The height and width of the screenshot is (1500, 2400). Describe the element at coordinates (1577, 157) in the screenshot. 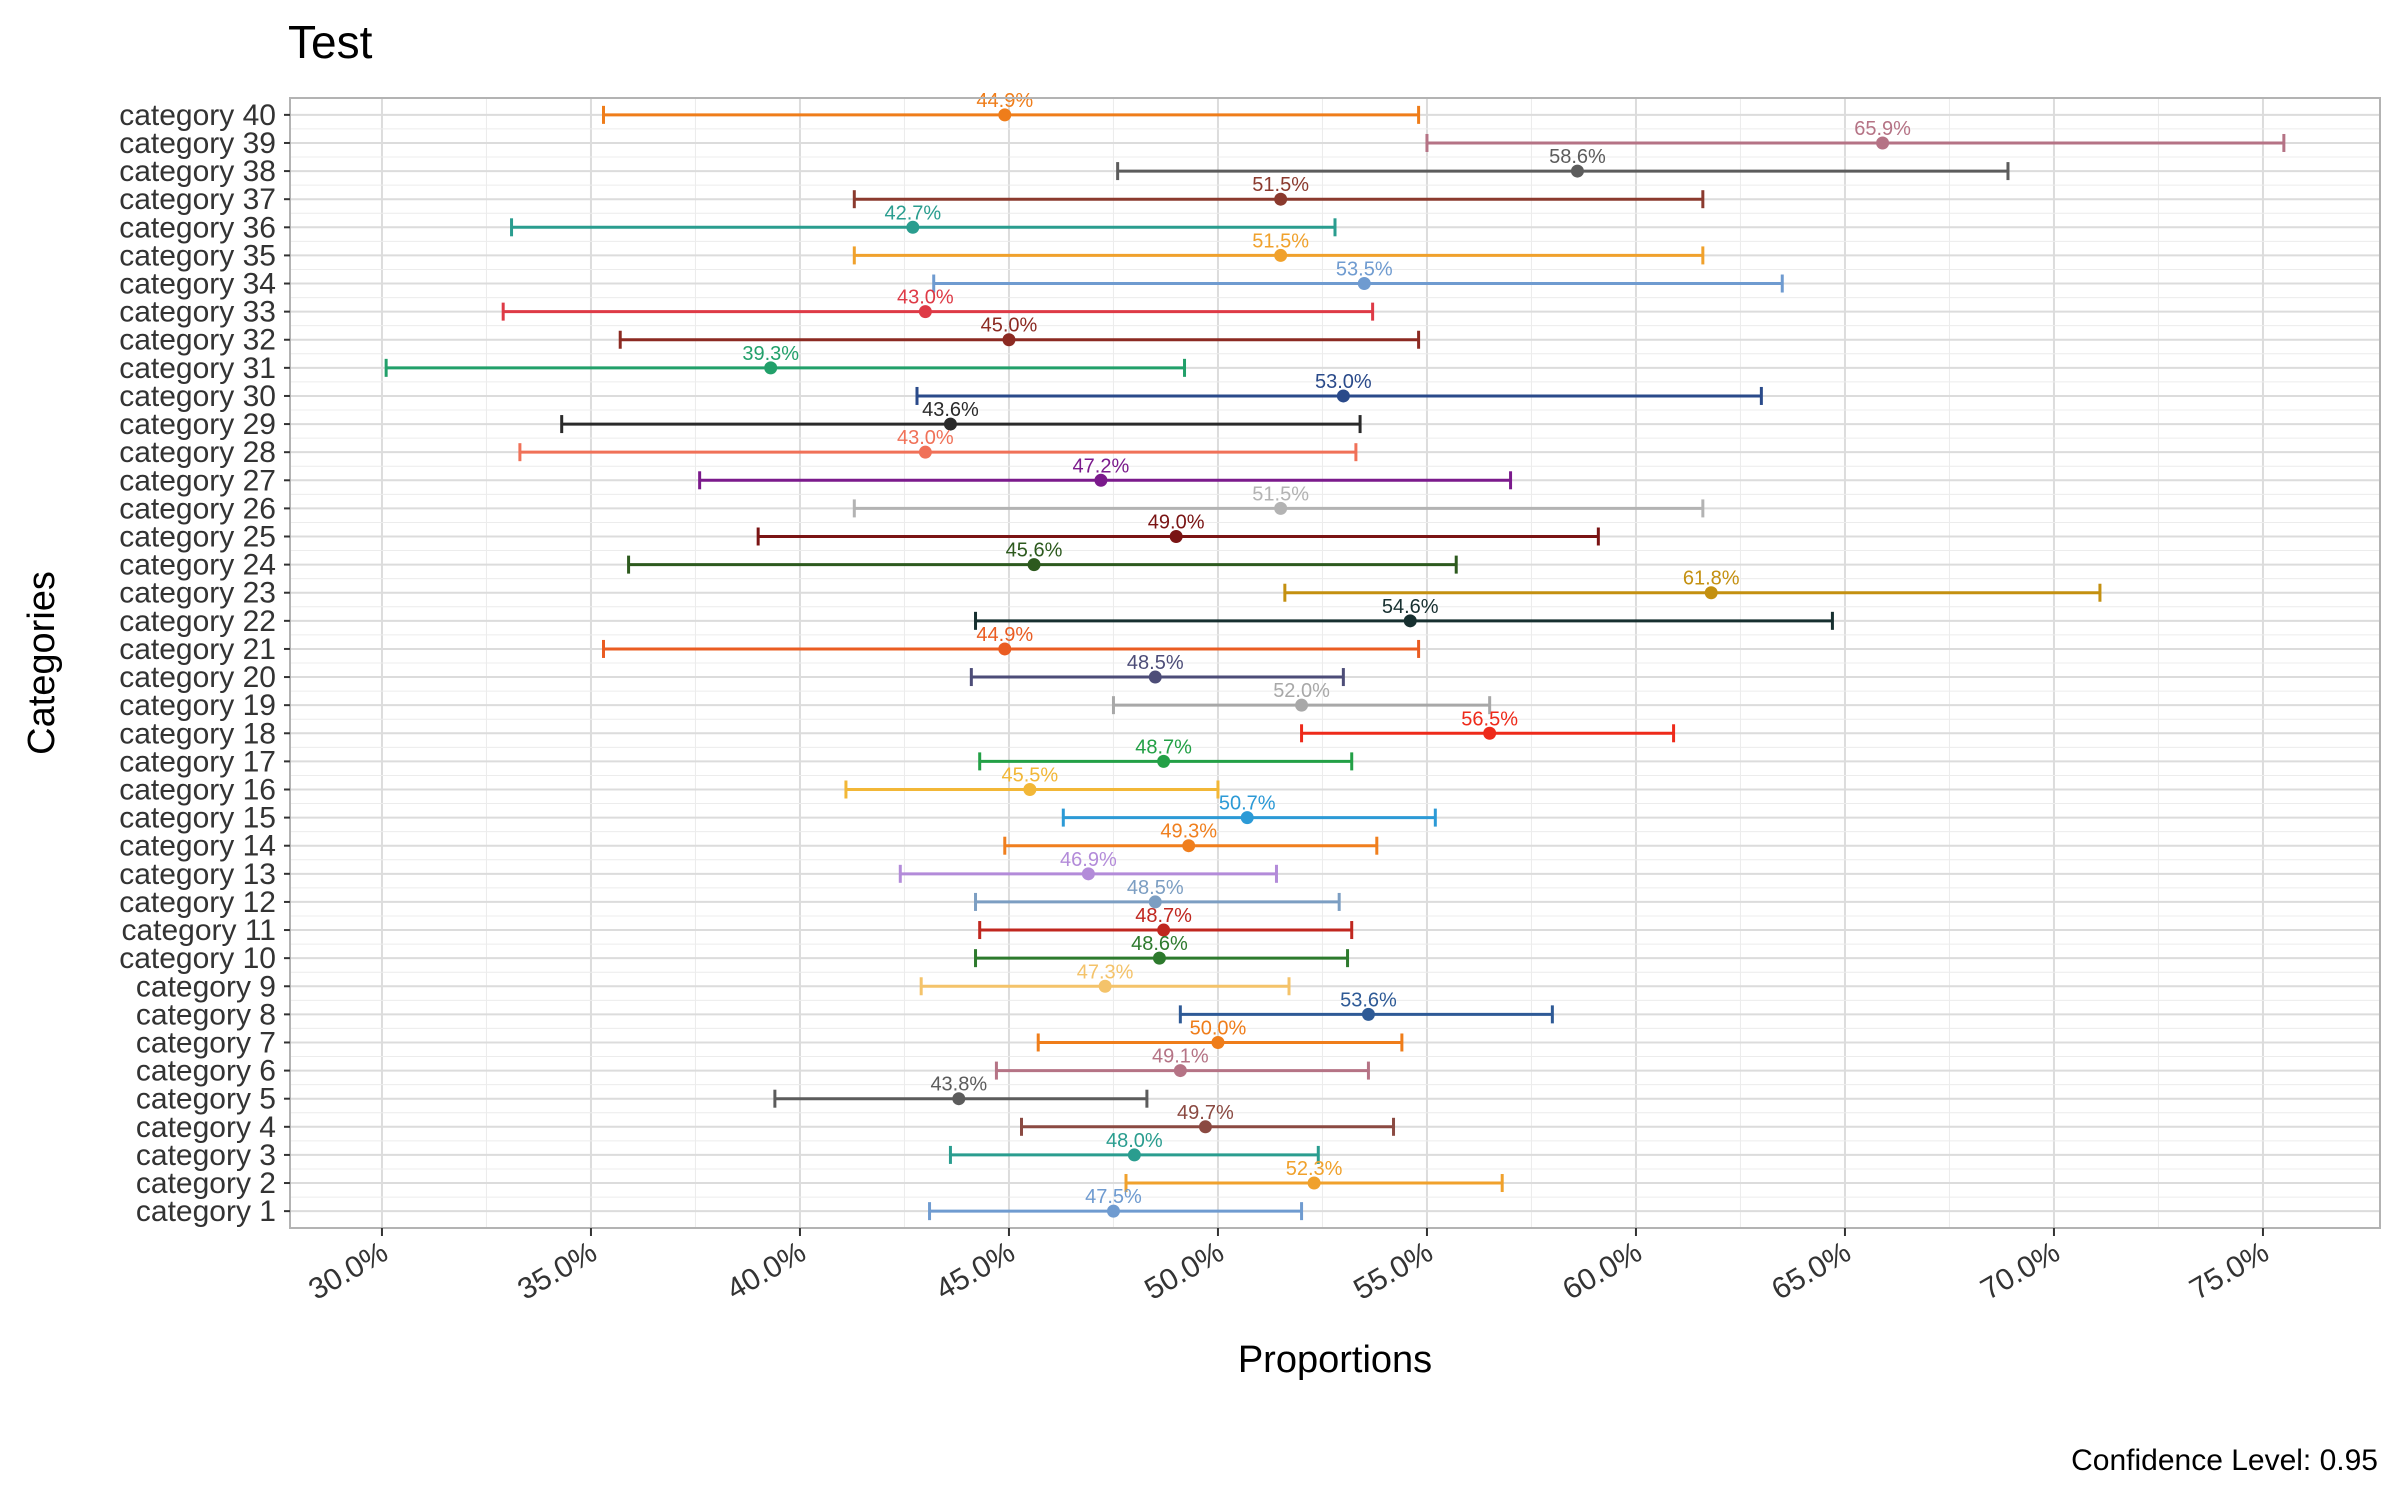

I see `data-label: 58.6%` at that location.